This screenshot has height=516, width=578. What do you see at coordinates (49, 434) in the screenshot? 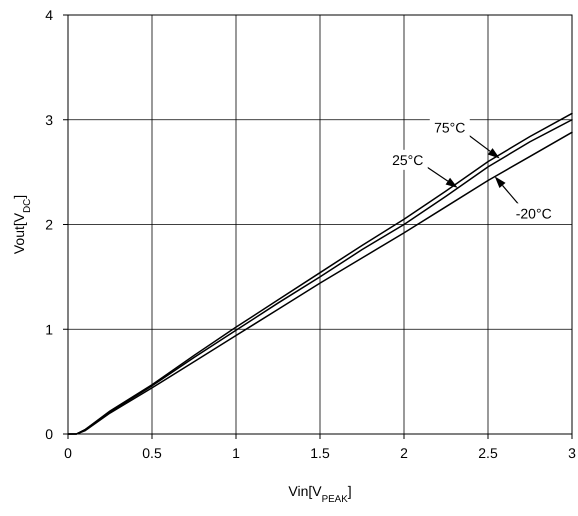
I see `y-tick-label: 0` at bounding box center [49, 434].